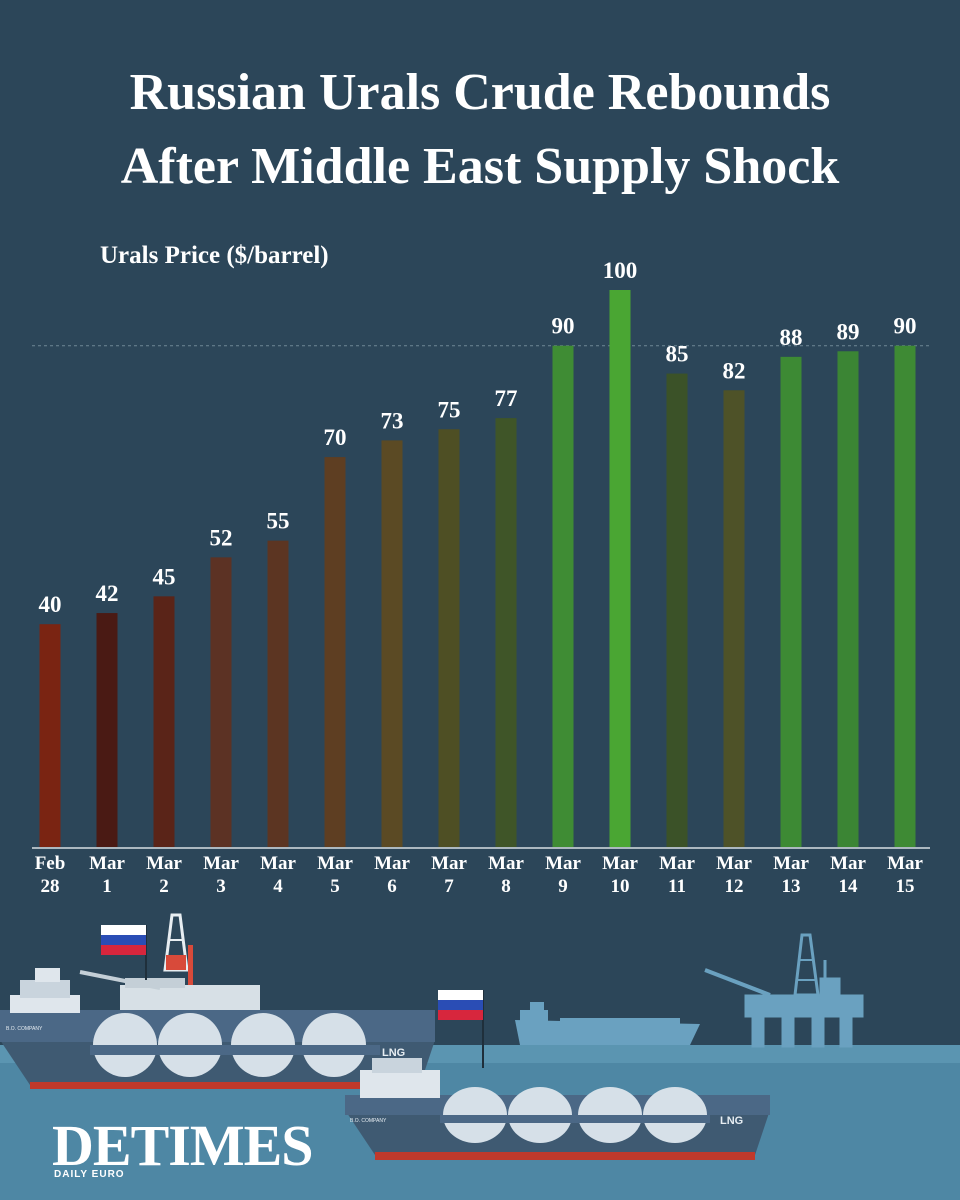  I want to click on bar-value-label-5: 70, so click(335, 437).